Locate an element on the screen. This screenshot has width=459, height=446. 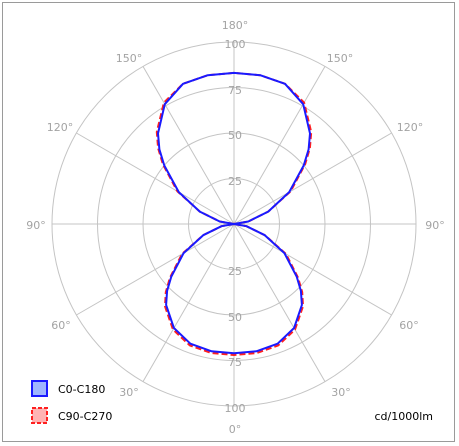
unit-label: cd/1000lm is located at coordinates (403, 416).